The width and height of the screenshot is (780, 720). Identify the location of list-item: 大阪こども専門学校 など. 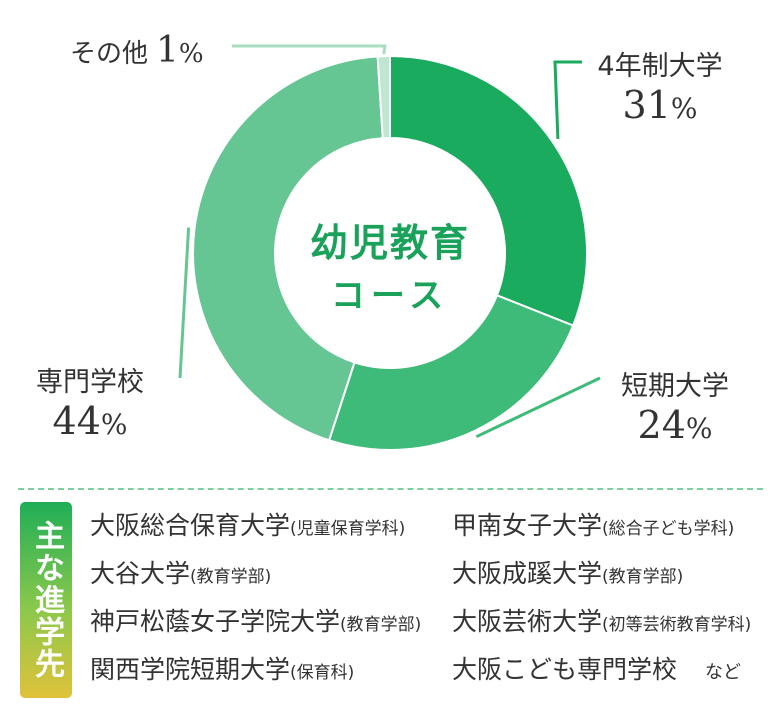
(597, 669).